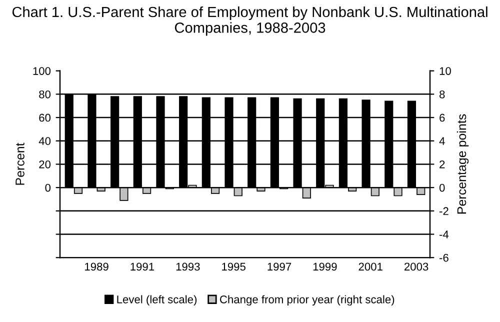 This screenshot has width=500, height=322. What do you see at coordinates (42, 71) in the screenshot?
I see `y-tick-label: 100` at bounding box center [42, 71].